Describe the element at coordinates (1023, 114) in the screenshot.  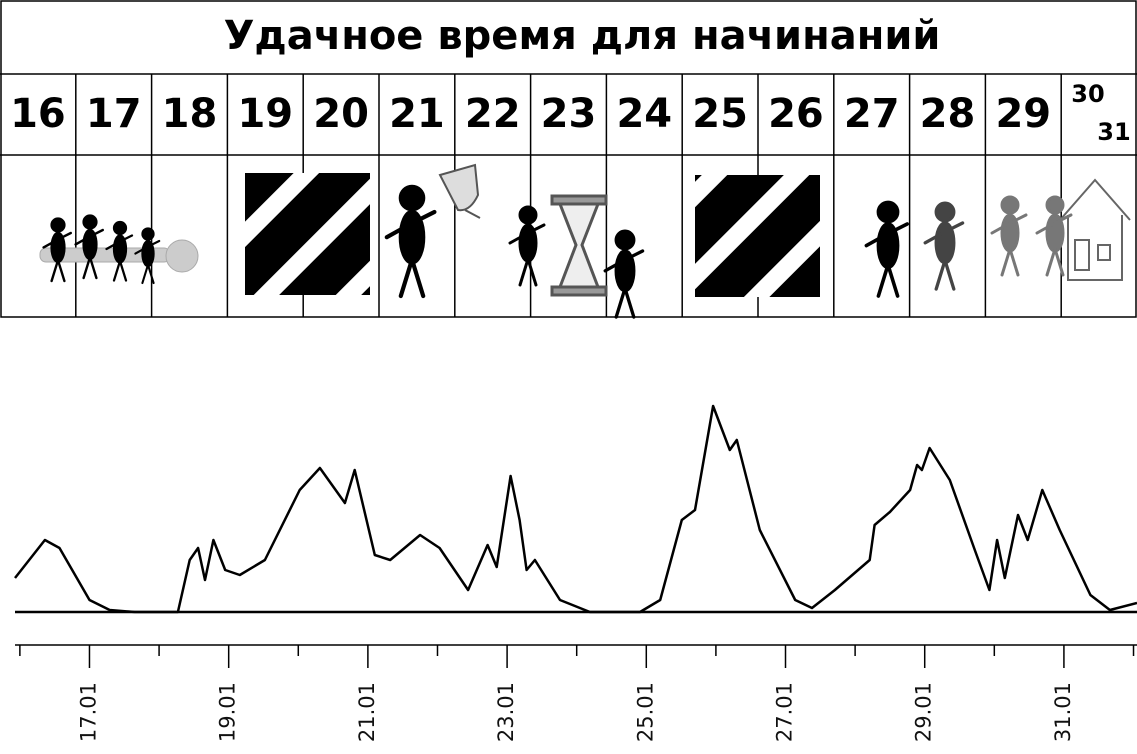
I see `day-label: 29` at that location.